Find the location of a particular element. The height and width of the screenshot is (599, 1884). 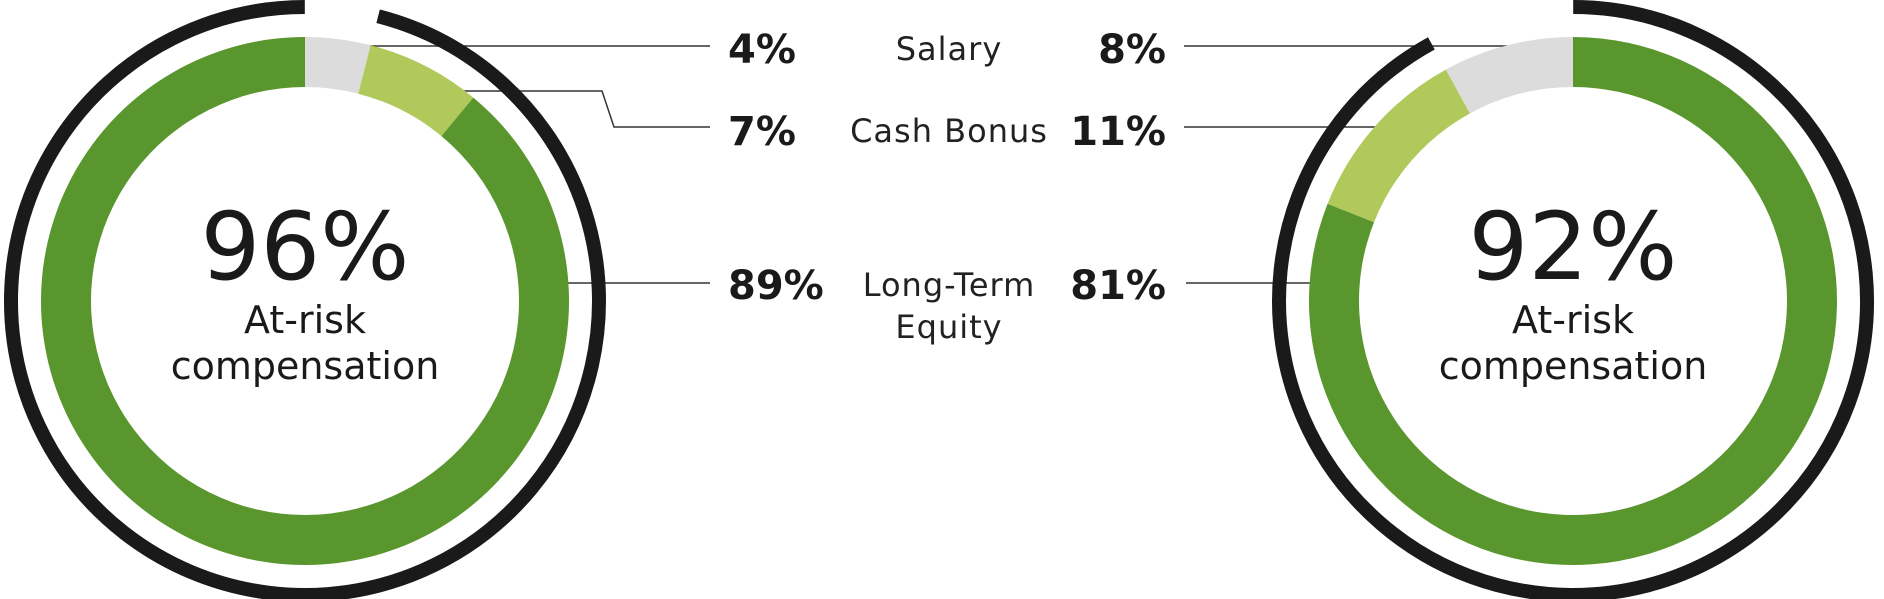

value-label: 4% is located at coordinates (762, 50).